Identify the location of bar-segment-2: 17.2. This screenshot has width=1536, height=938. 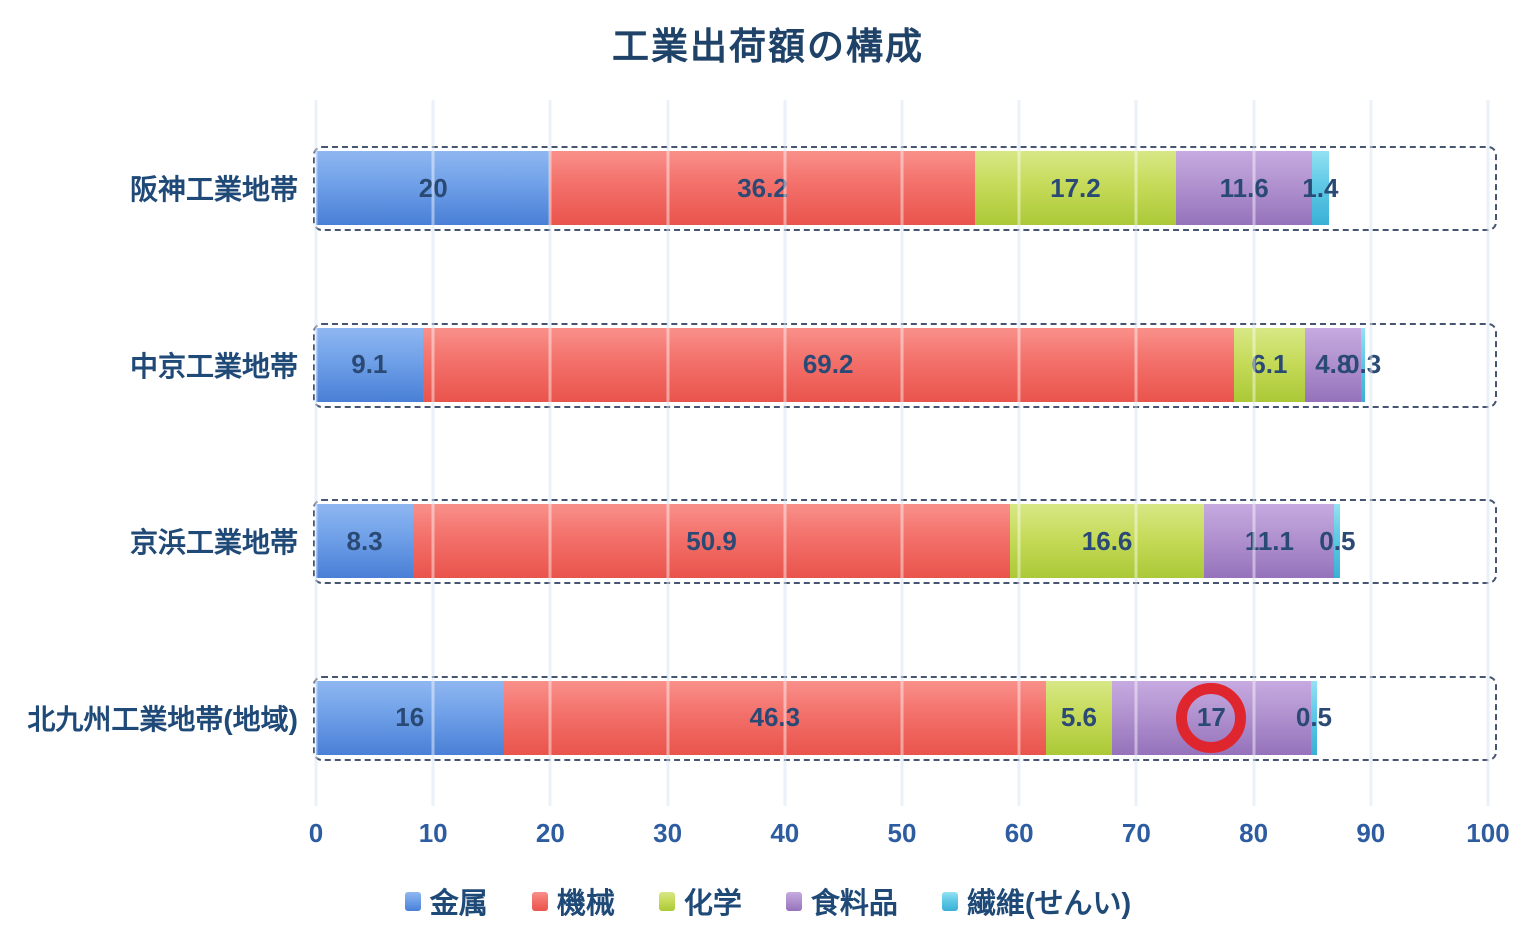
(1075, 188).